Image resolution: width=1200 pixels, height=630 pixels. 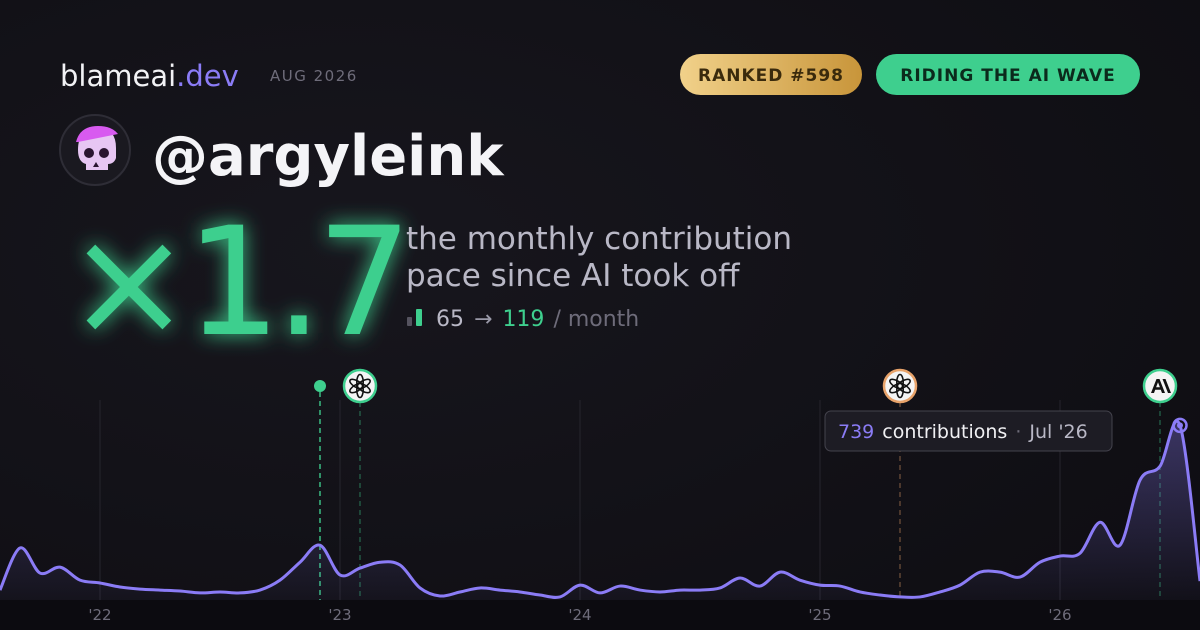 I want to click on highlight-point, so click(x=1180, y=425).